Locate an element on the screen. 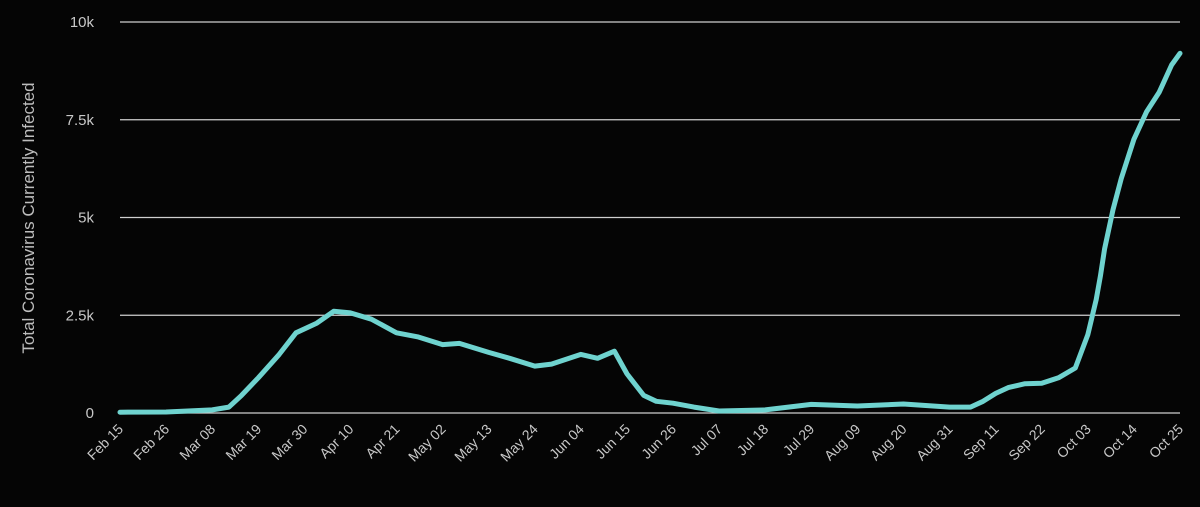 Image resolution: width=1200 pixels, height=507 pixels. x-tick-label: Mar 19 is located at coordinates (243, 442).